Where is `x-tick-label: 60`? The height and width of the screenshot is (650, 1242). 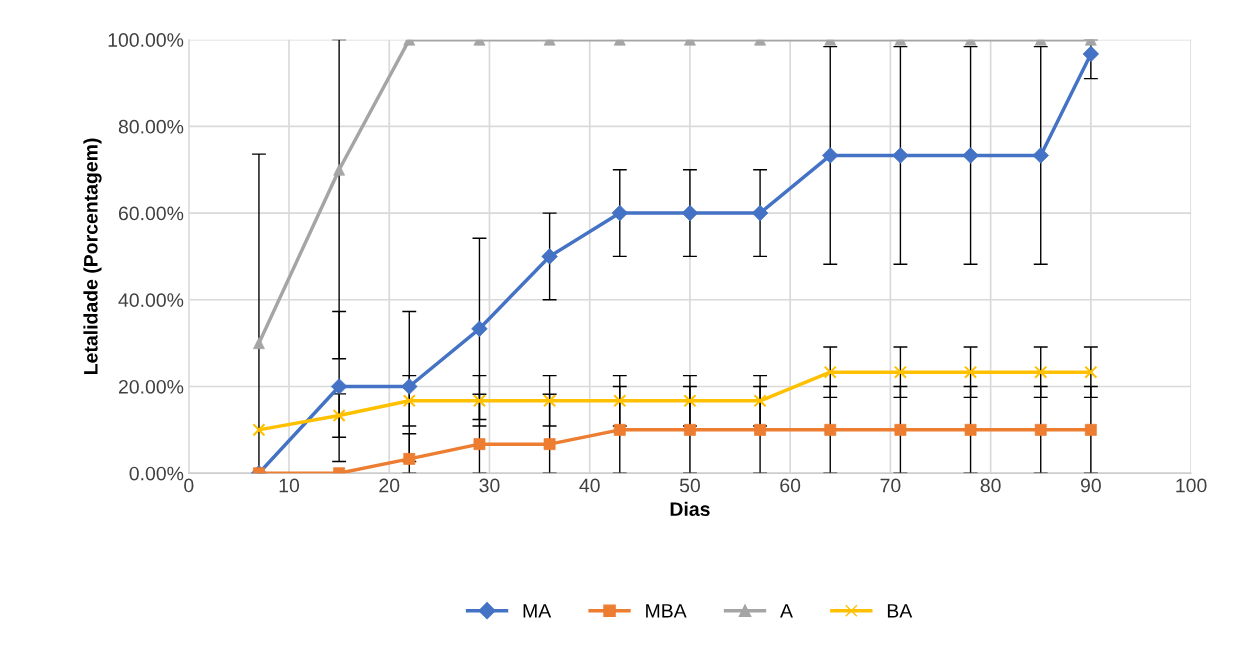
x-tick-label: 60 is located at coordinates (790, 485).